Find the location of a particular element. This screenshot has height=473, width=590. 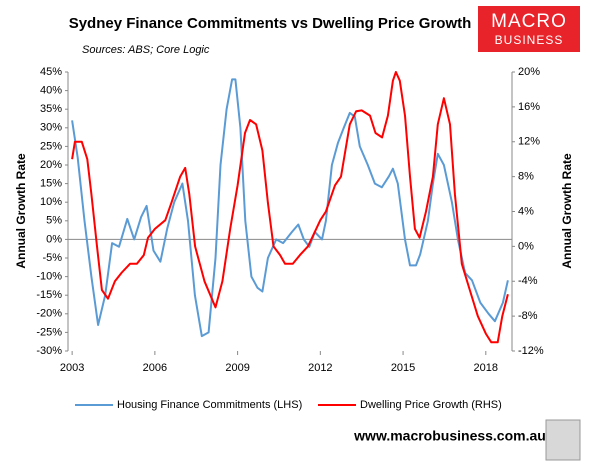

y-tick-label: 30% is located at coordinates (51, 128).